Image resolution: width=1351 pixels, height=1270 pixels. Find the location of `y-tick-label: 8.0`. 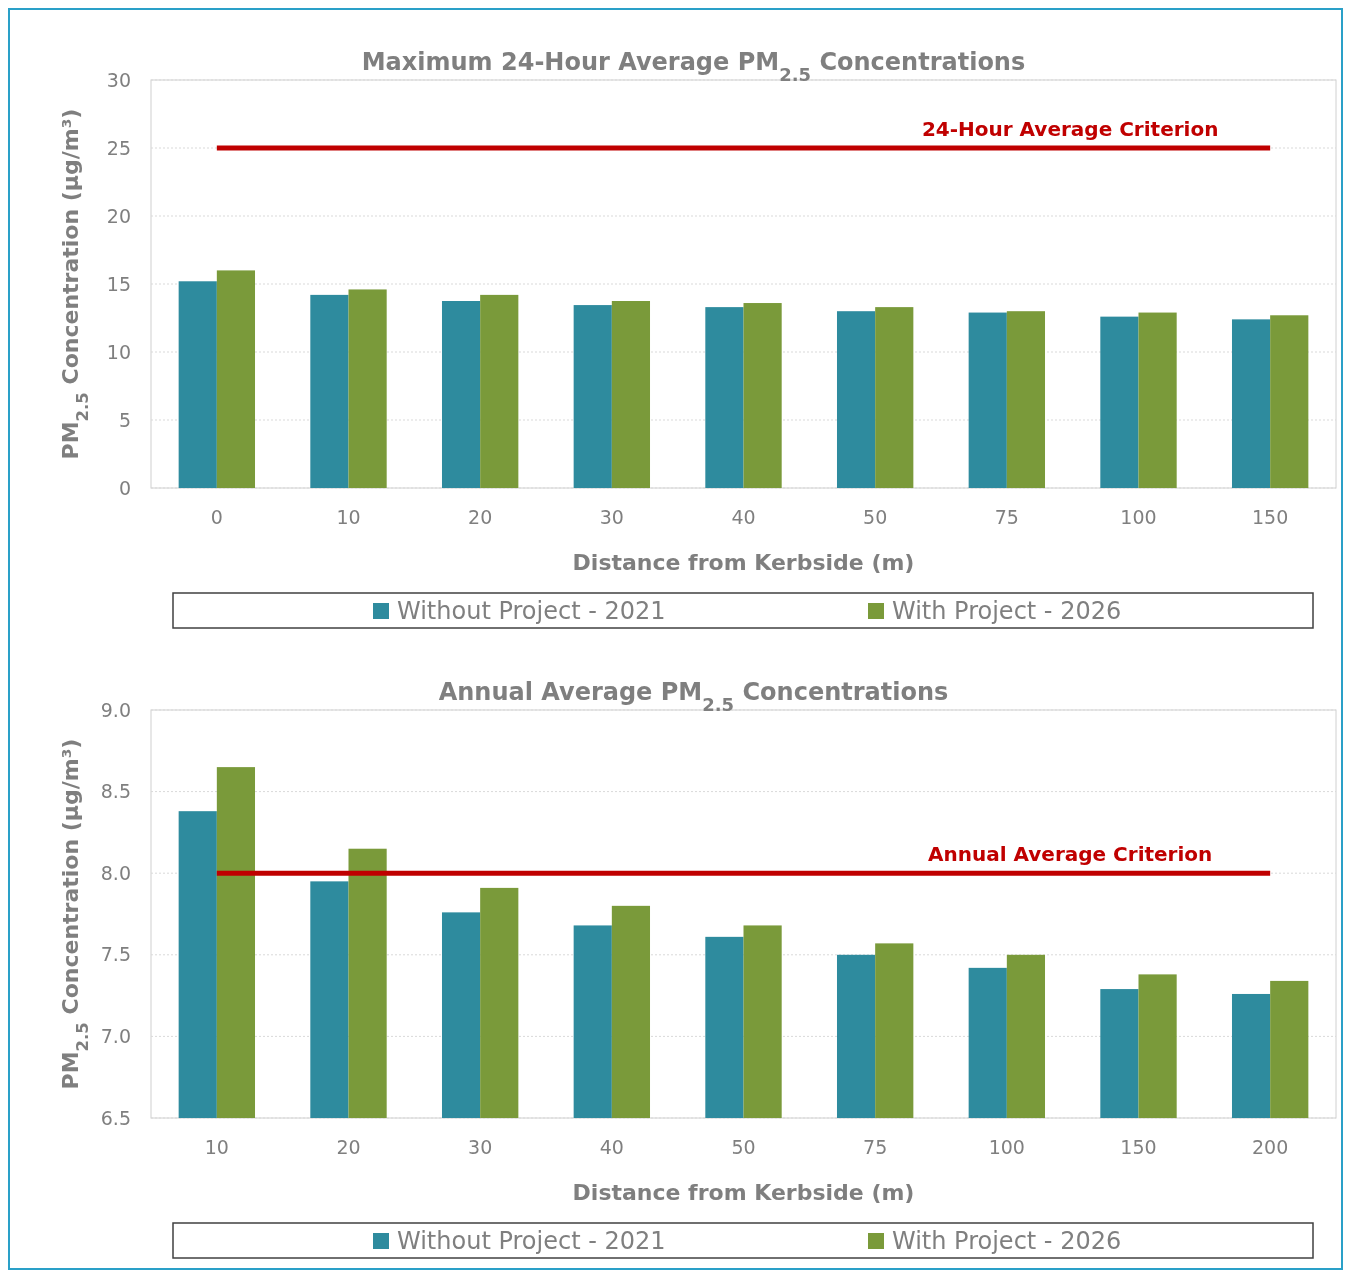

y-tick-label: 8.0 is located at coordinates (115, 872).